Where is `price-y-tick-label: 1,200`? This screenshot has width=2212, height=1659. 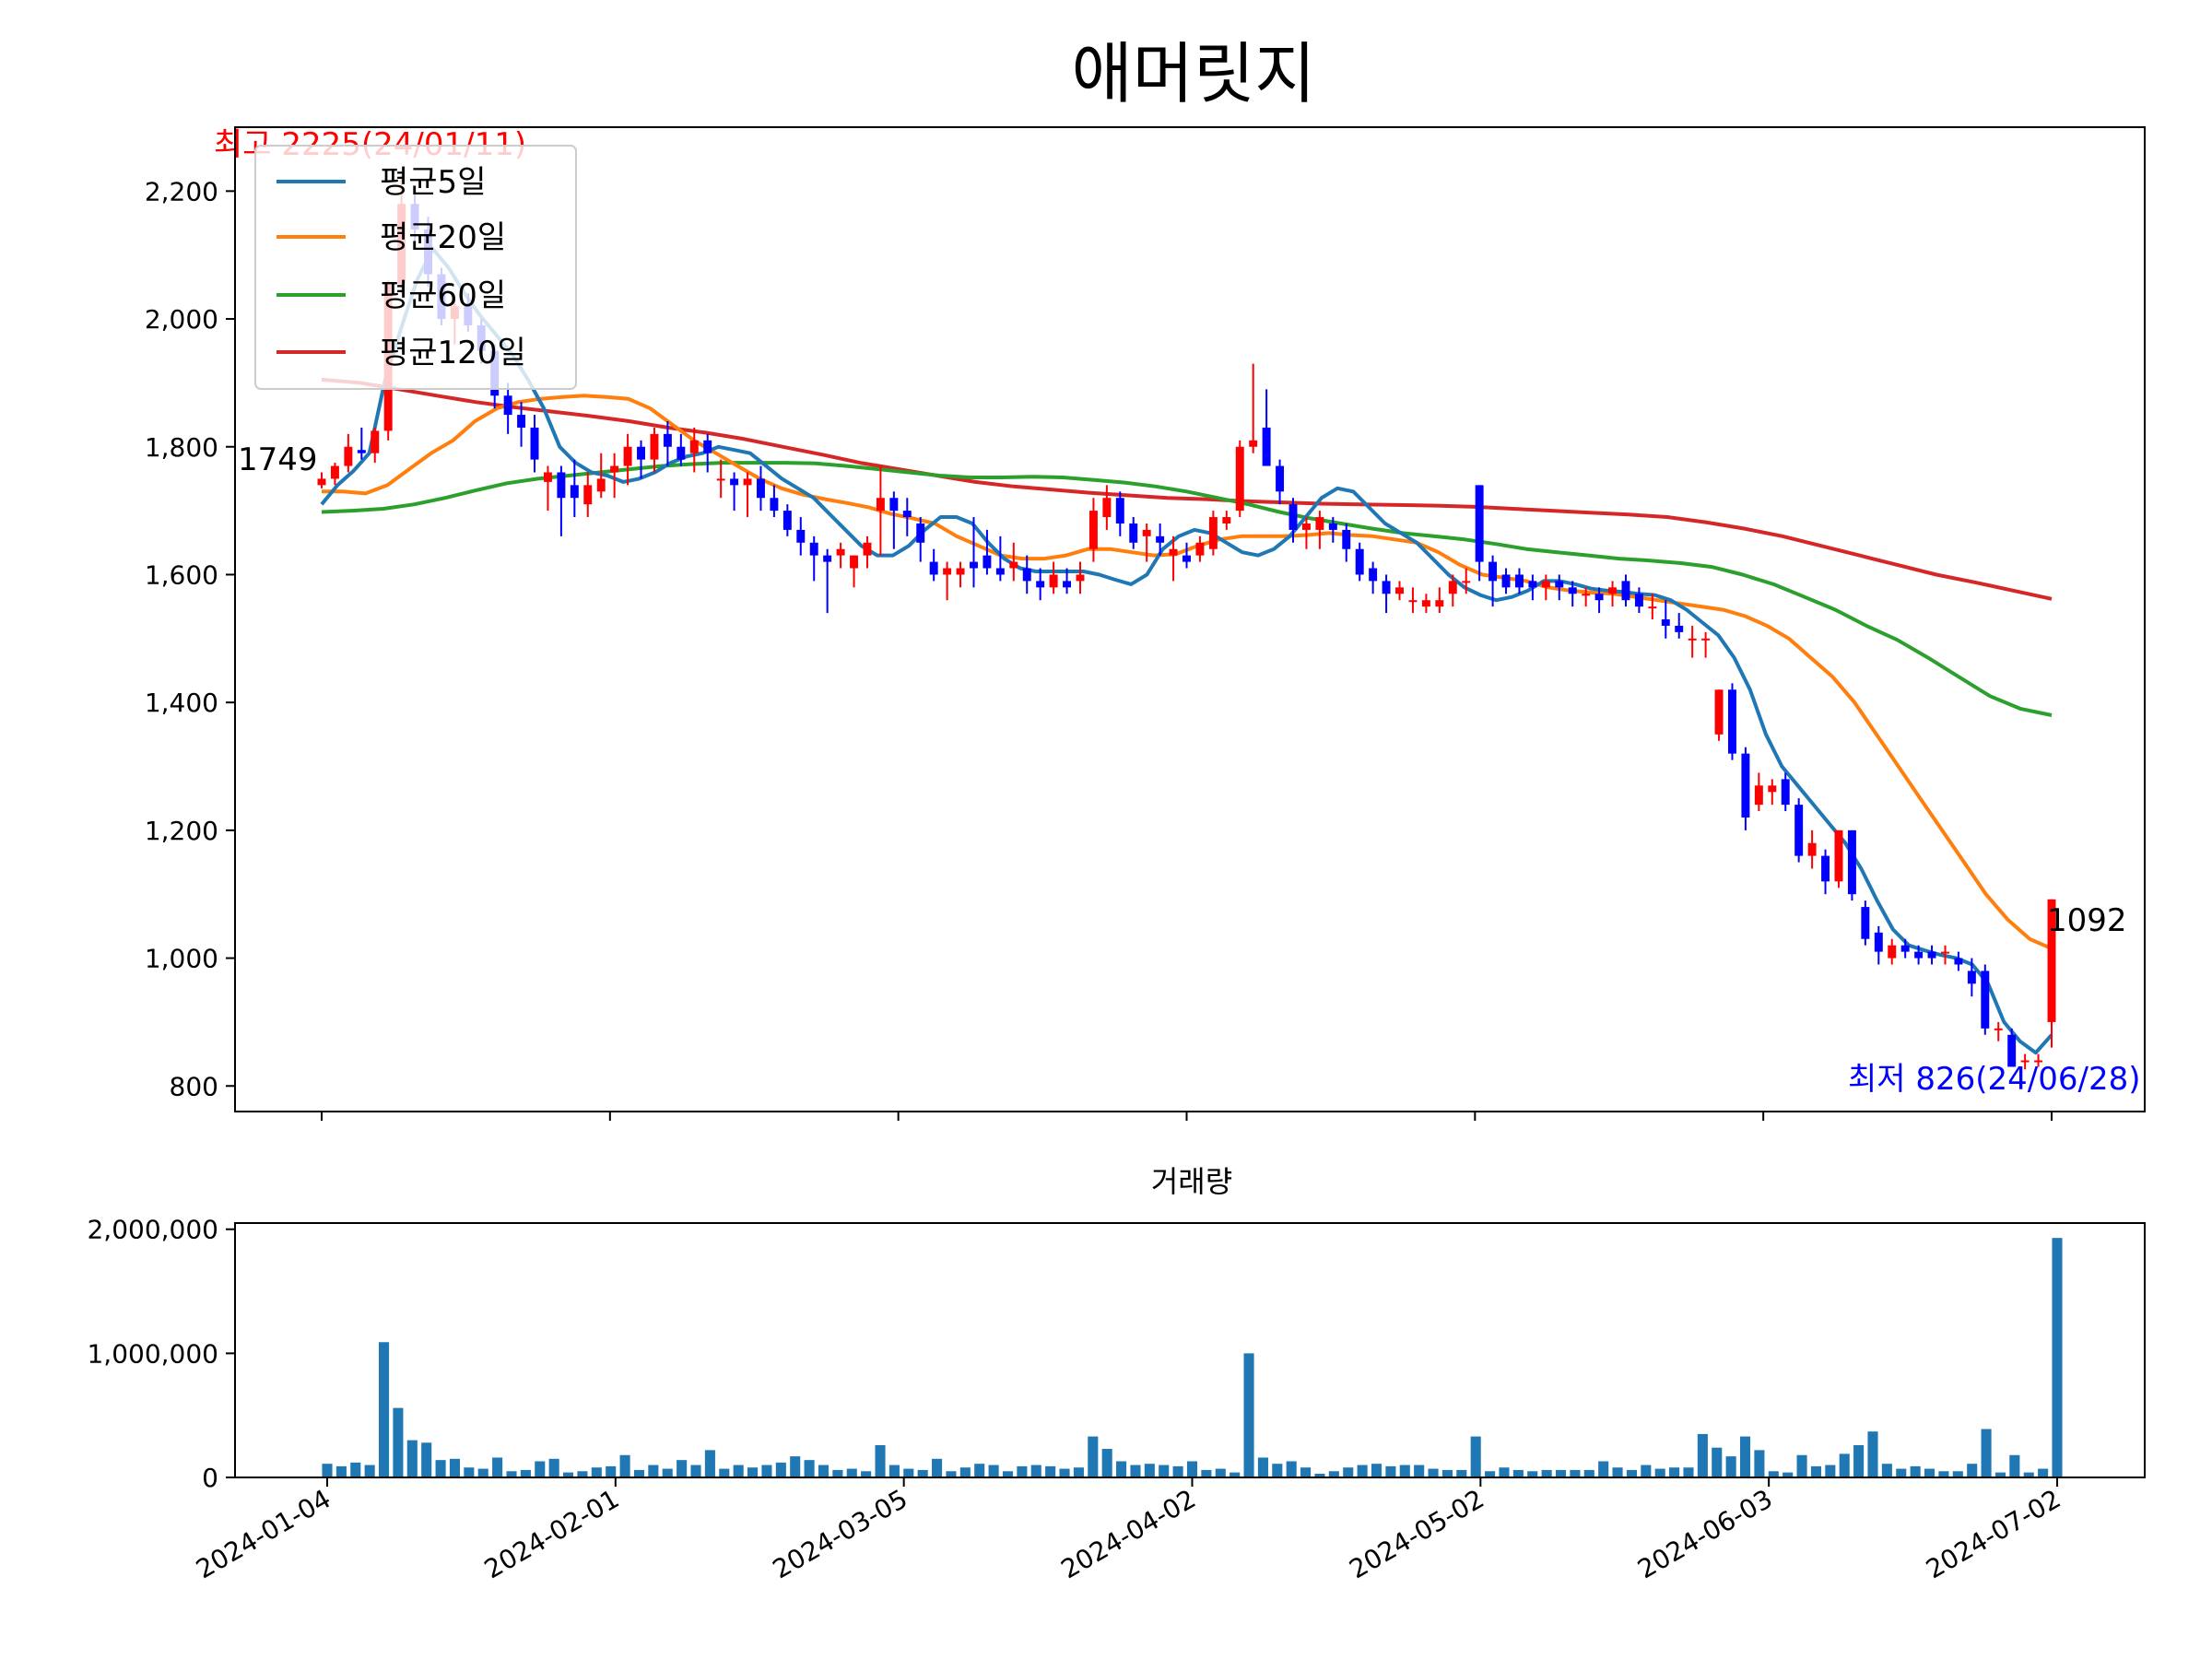
price-y-tick-label: 1,200 is located at coordinates (181, 831).